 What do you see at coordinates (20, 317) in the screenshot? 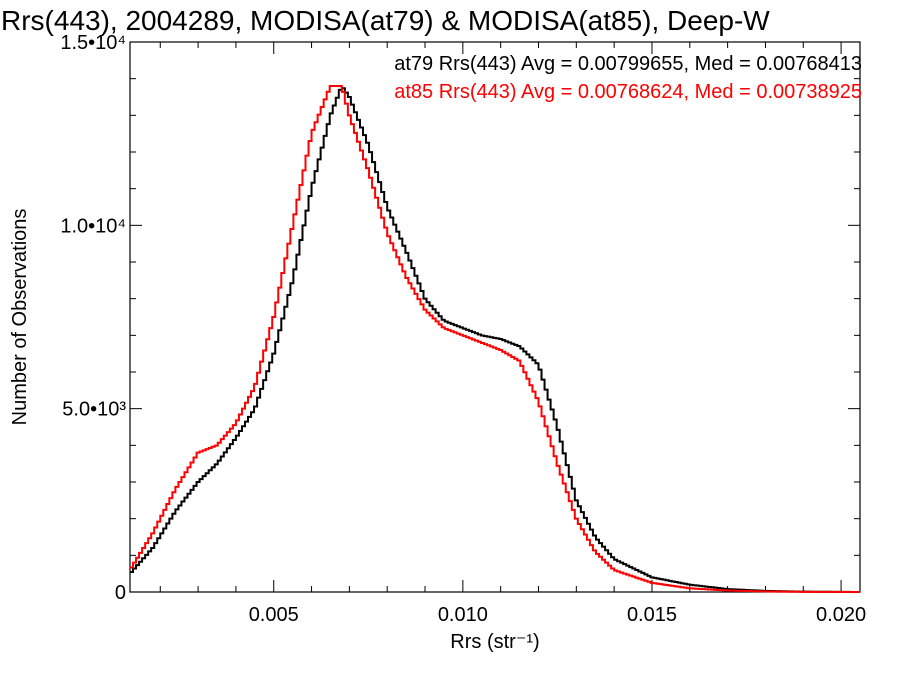
I see `y-axis-label: Number of Observations` at bounding box center [20, 317].